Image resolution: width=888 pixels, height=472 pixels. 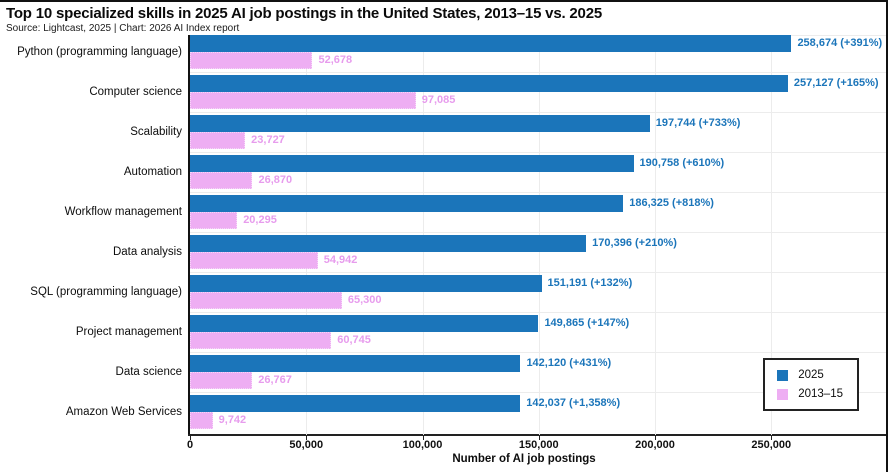 I want to click on bar-value-label-2013-15: 23,727, so click(x=268, y=140).